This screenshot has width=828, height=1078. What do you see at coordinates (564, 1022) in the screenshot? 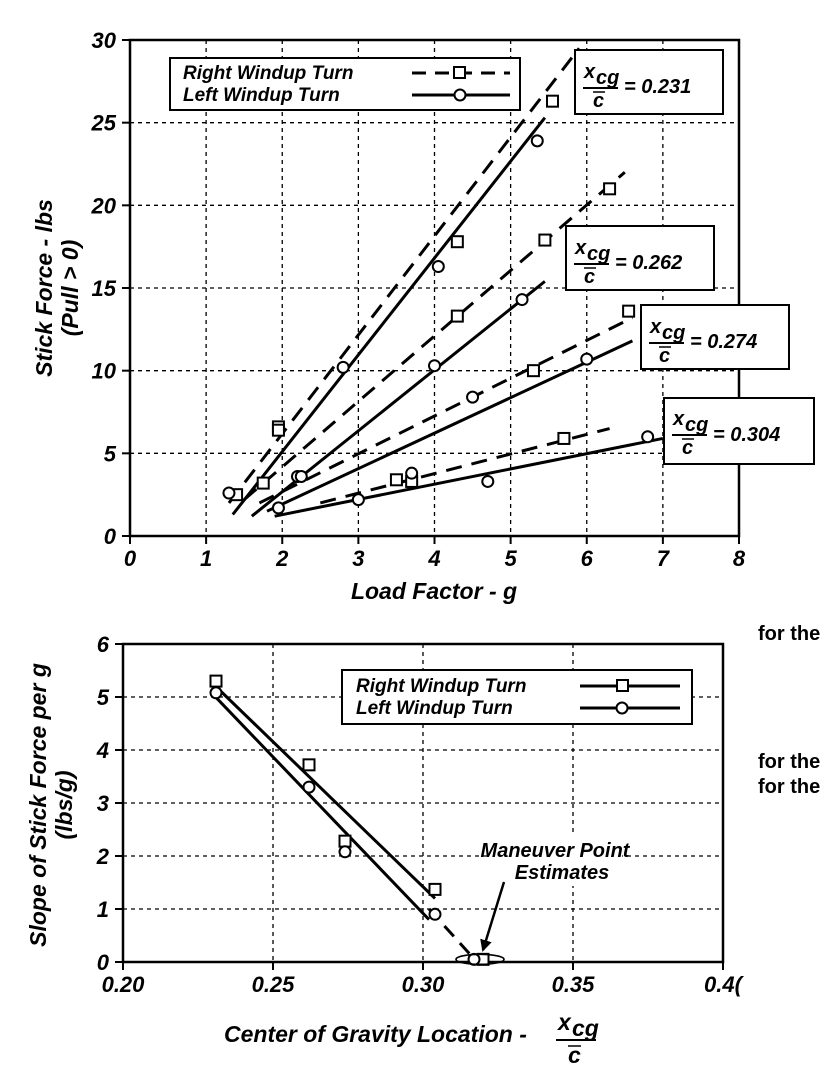
I see `bottom-x-frac-num: x` at bounding box center [564, 1022].